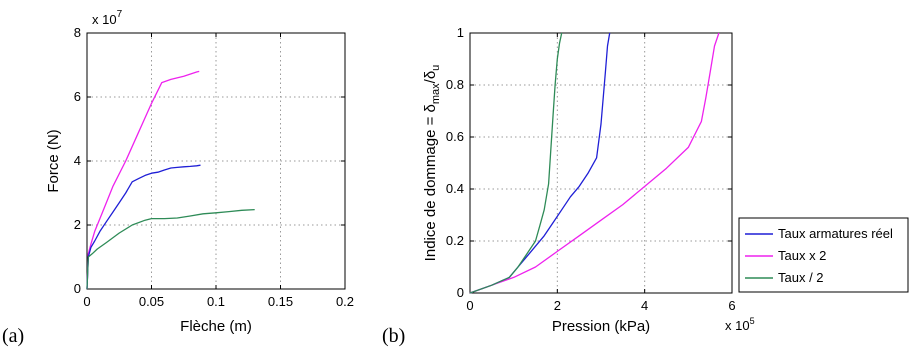 This screenshot has height=352, width=912. Describe the element at coordinates (752, 321) in the screenshot. I see `chart-b-x-multiplier-exp: 5` at that location.